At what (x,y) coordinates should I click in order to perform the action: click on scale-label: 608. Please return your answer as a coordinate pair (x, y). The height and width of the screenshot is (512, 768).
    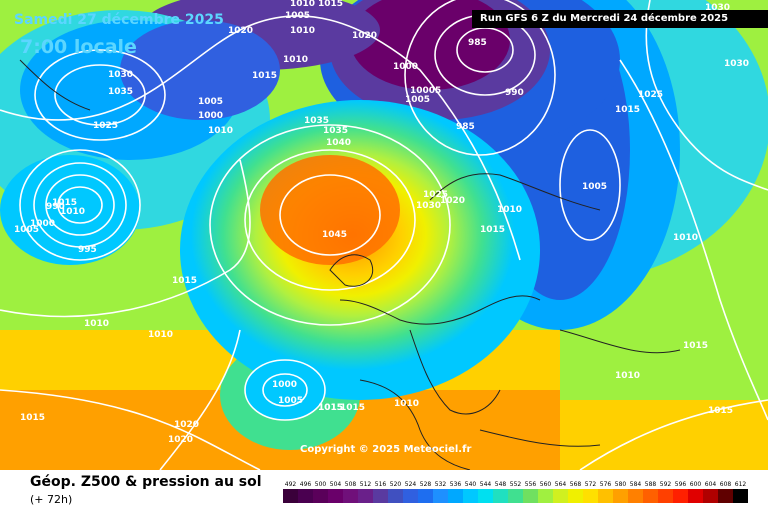
    Looking at the image, I should click on (726, 484).